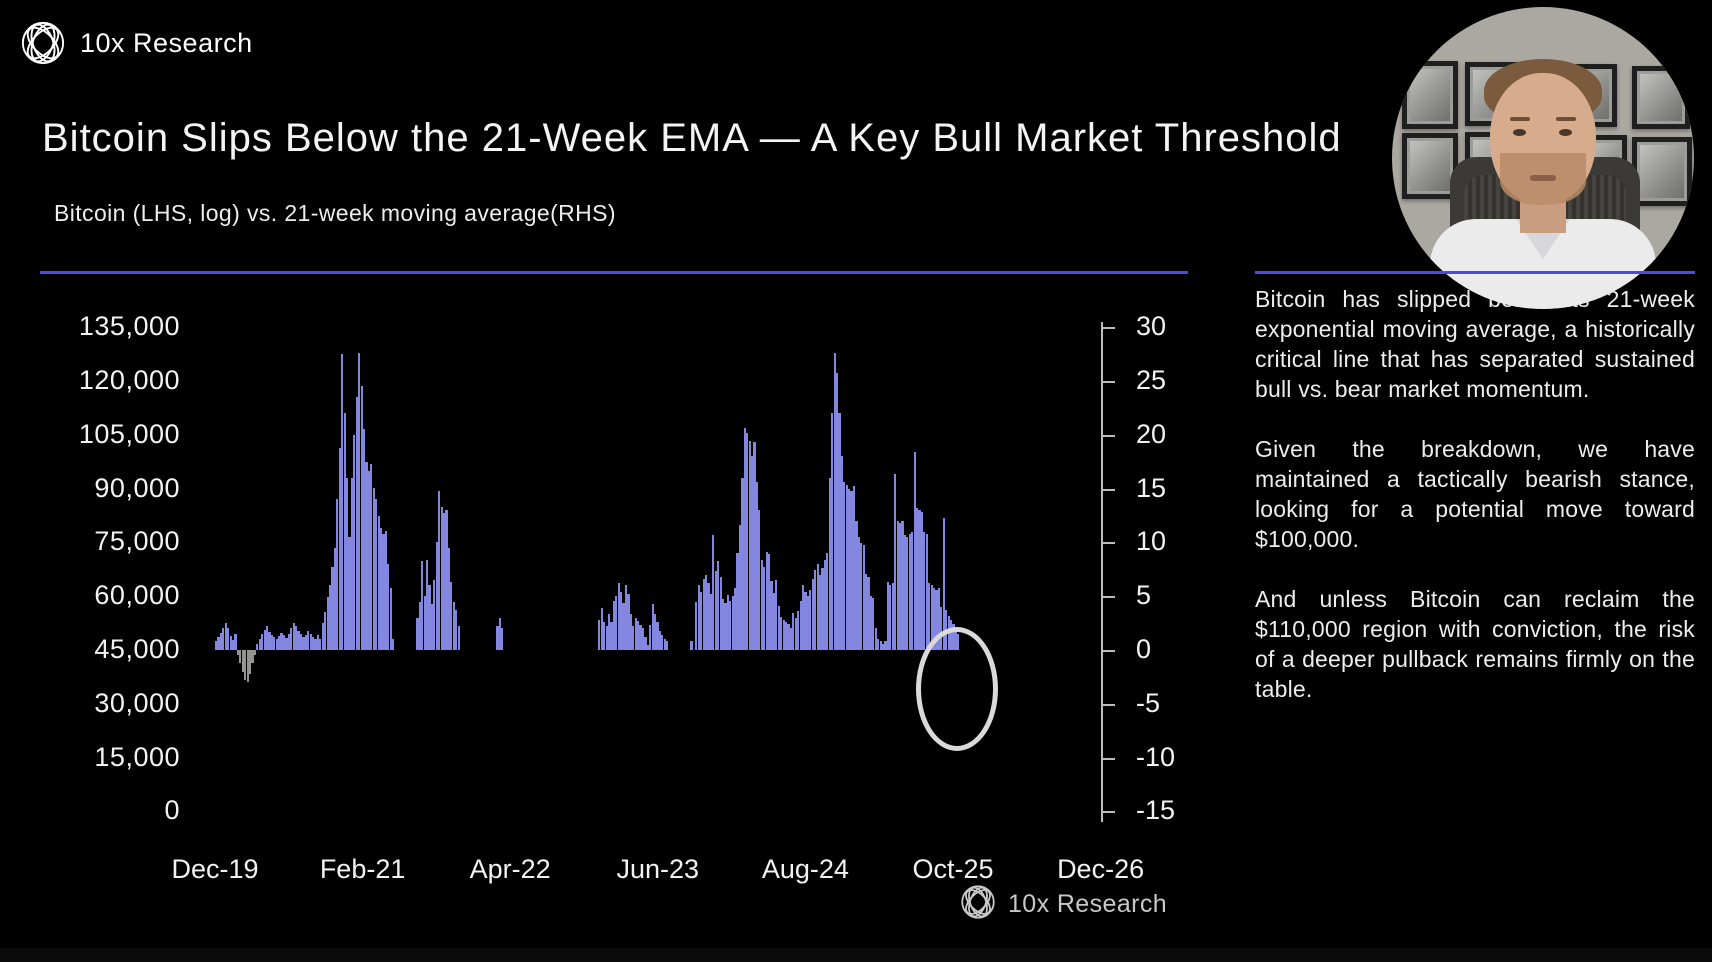 This screenshot has width=1712, height=962. I want to click on picture-frame, so click(1430, 95).